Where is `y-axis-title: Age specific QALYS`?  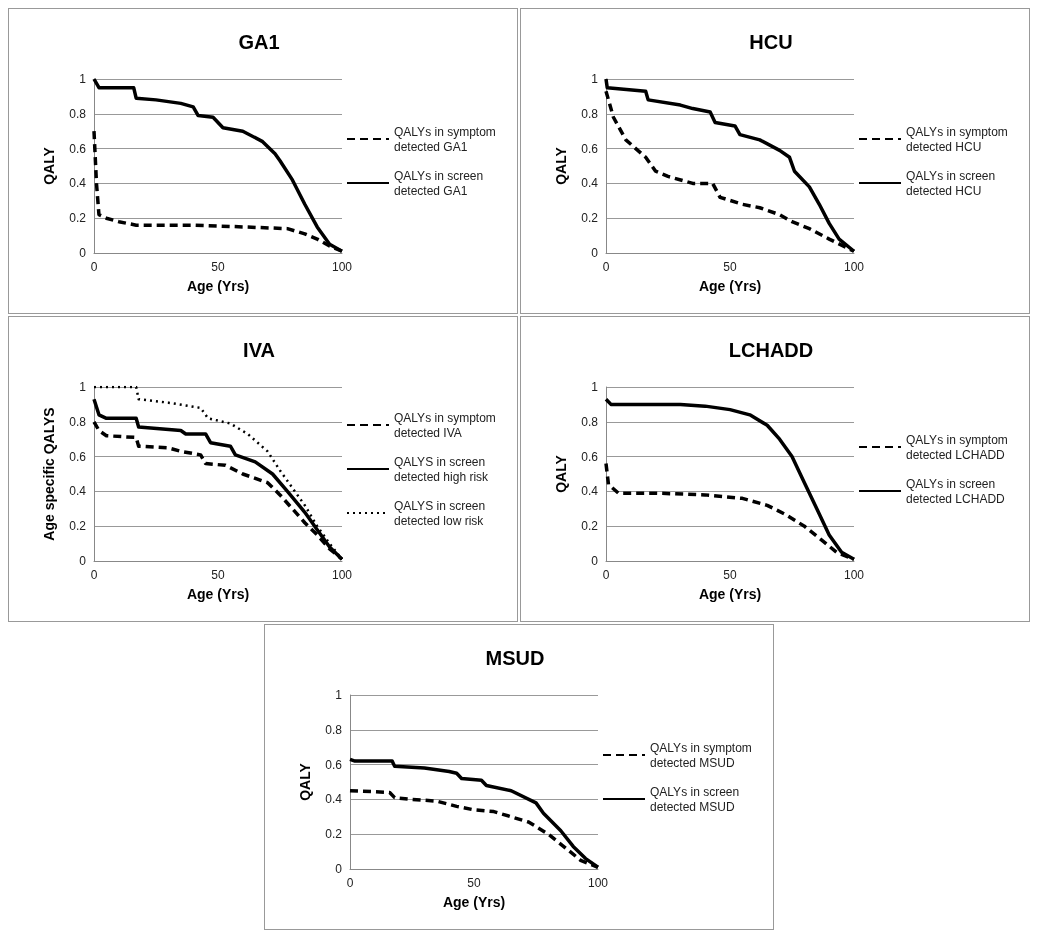 y-axis-title: Age specific QALYS is located at coordinates (49, 474).